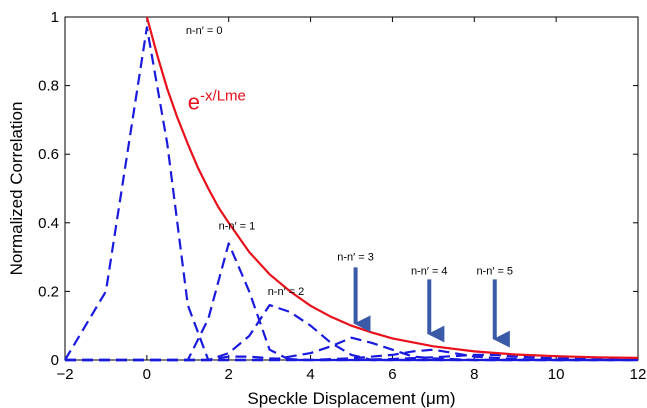 This screenshot has width=647, height=408. I want to click on y-axis-title: Normalized Correlation, so click(16, 189).